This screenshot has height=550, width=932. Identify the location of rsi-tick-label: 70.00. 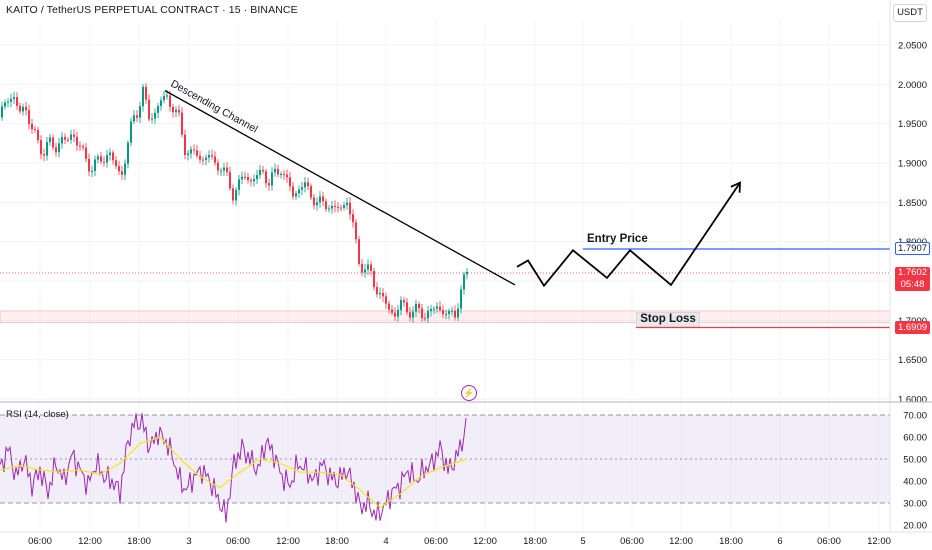
(915, 416).